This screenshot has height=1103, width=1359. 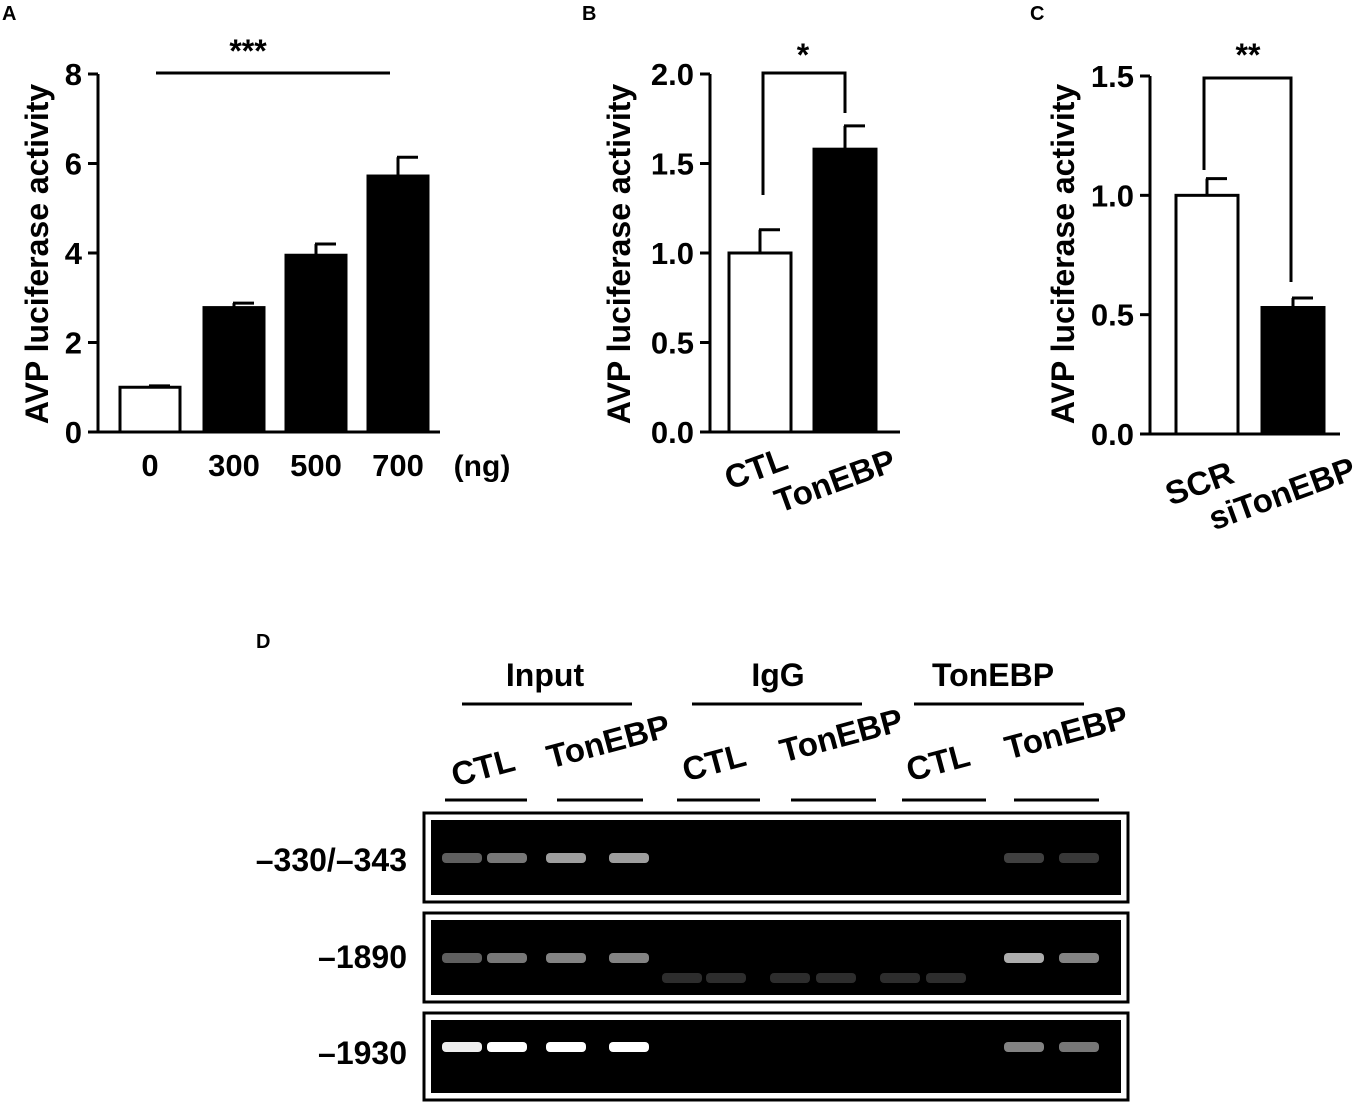 I want to click on panel-a-category-label: 500, so click(x=316, y=465).